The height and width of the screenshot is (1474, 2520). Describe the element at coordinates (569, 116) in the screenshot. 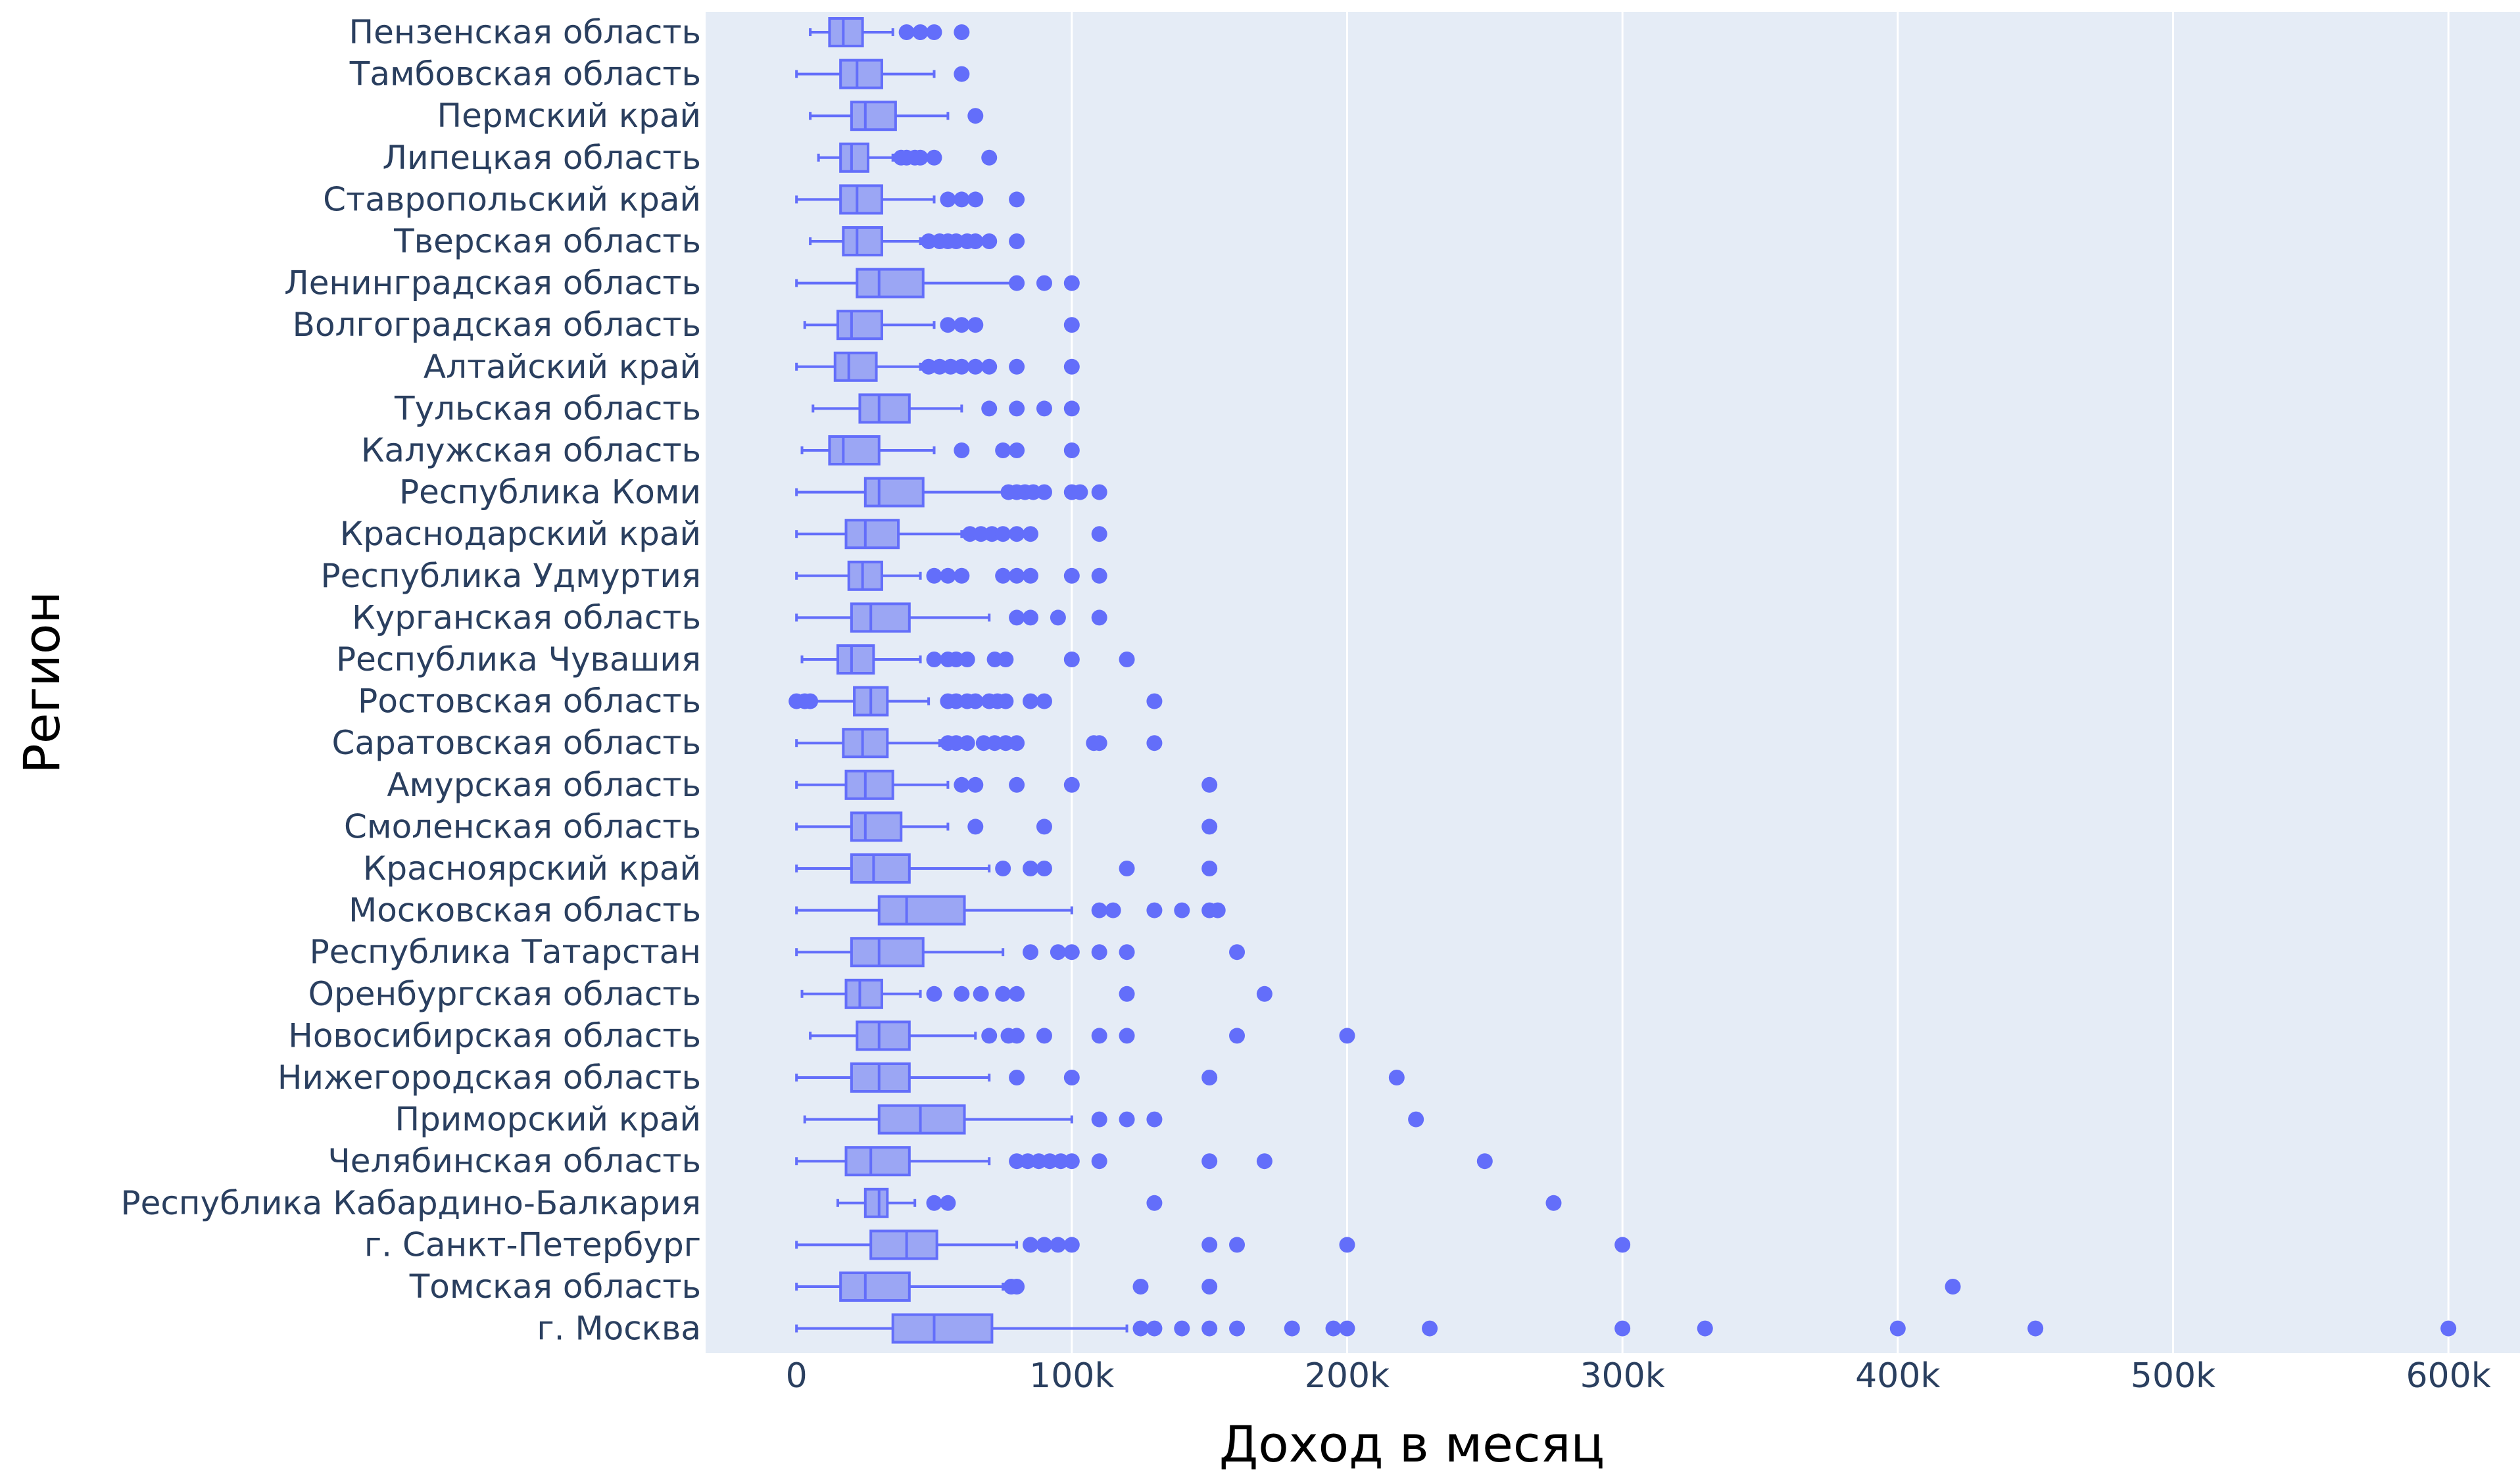

I see `y-tick-label: Пермский край` at that location.